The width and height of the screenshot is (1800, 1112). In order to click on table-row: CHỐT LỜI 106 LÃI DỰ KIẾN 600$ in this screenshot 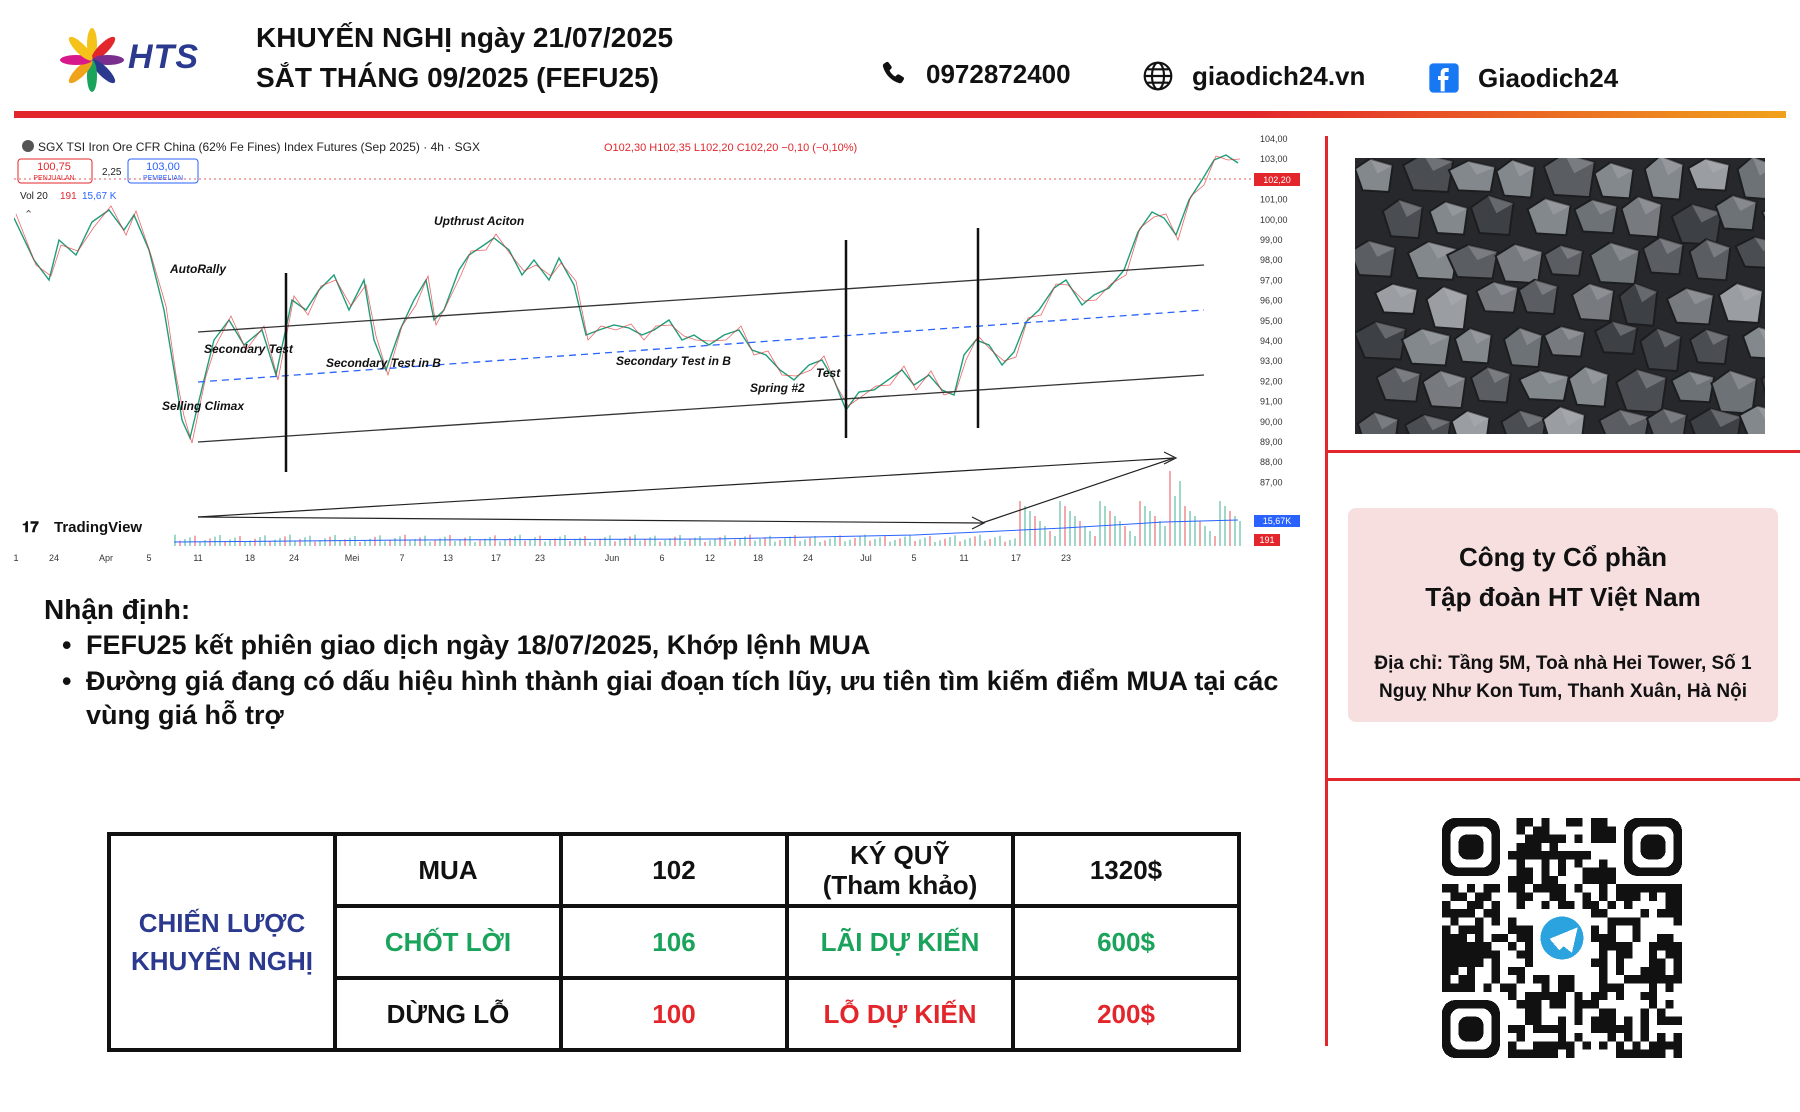, I will do `click(675, 942)`.